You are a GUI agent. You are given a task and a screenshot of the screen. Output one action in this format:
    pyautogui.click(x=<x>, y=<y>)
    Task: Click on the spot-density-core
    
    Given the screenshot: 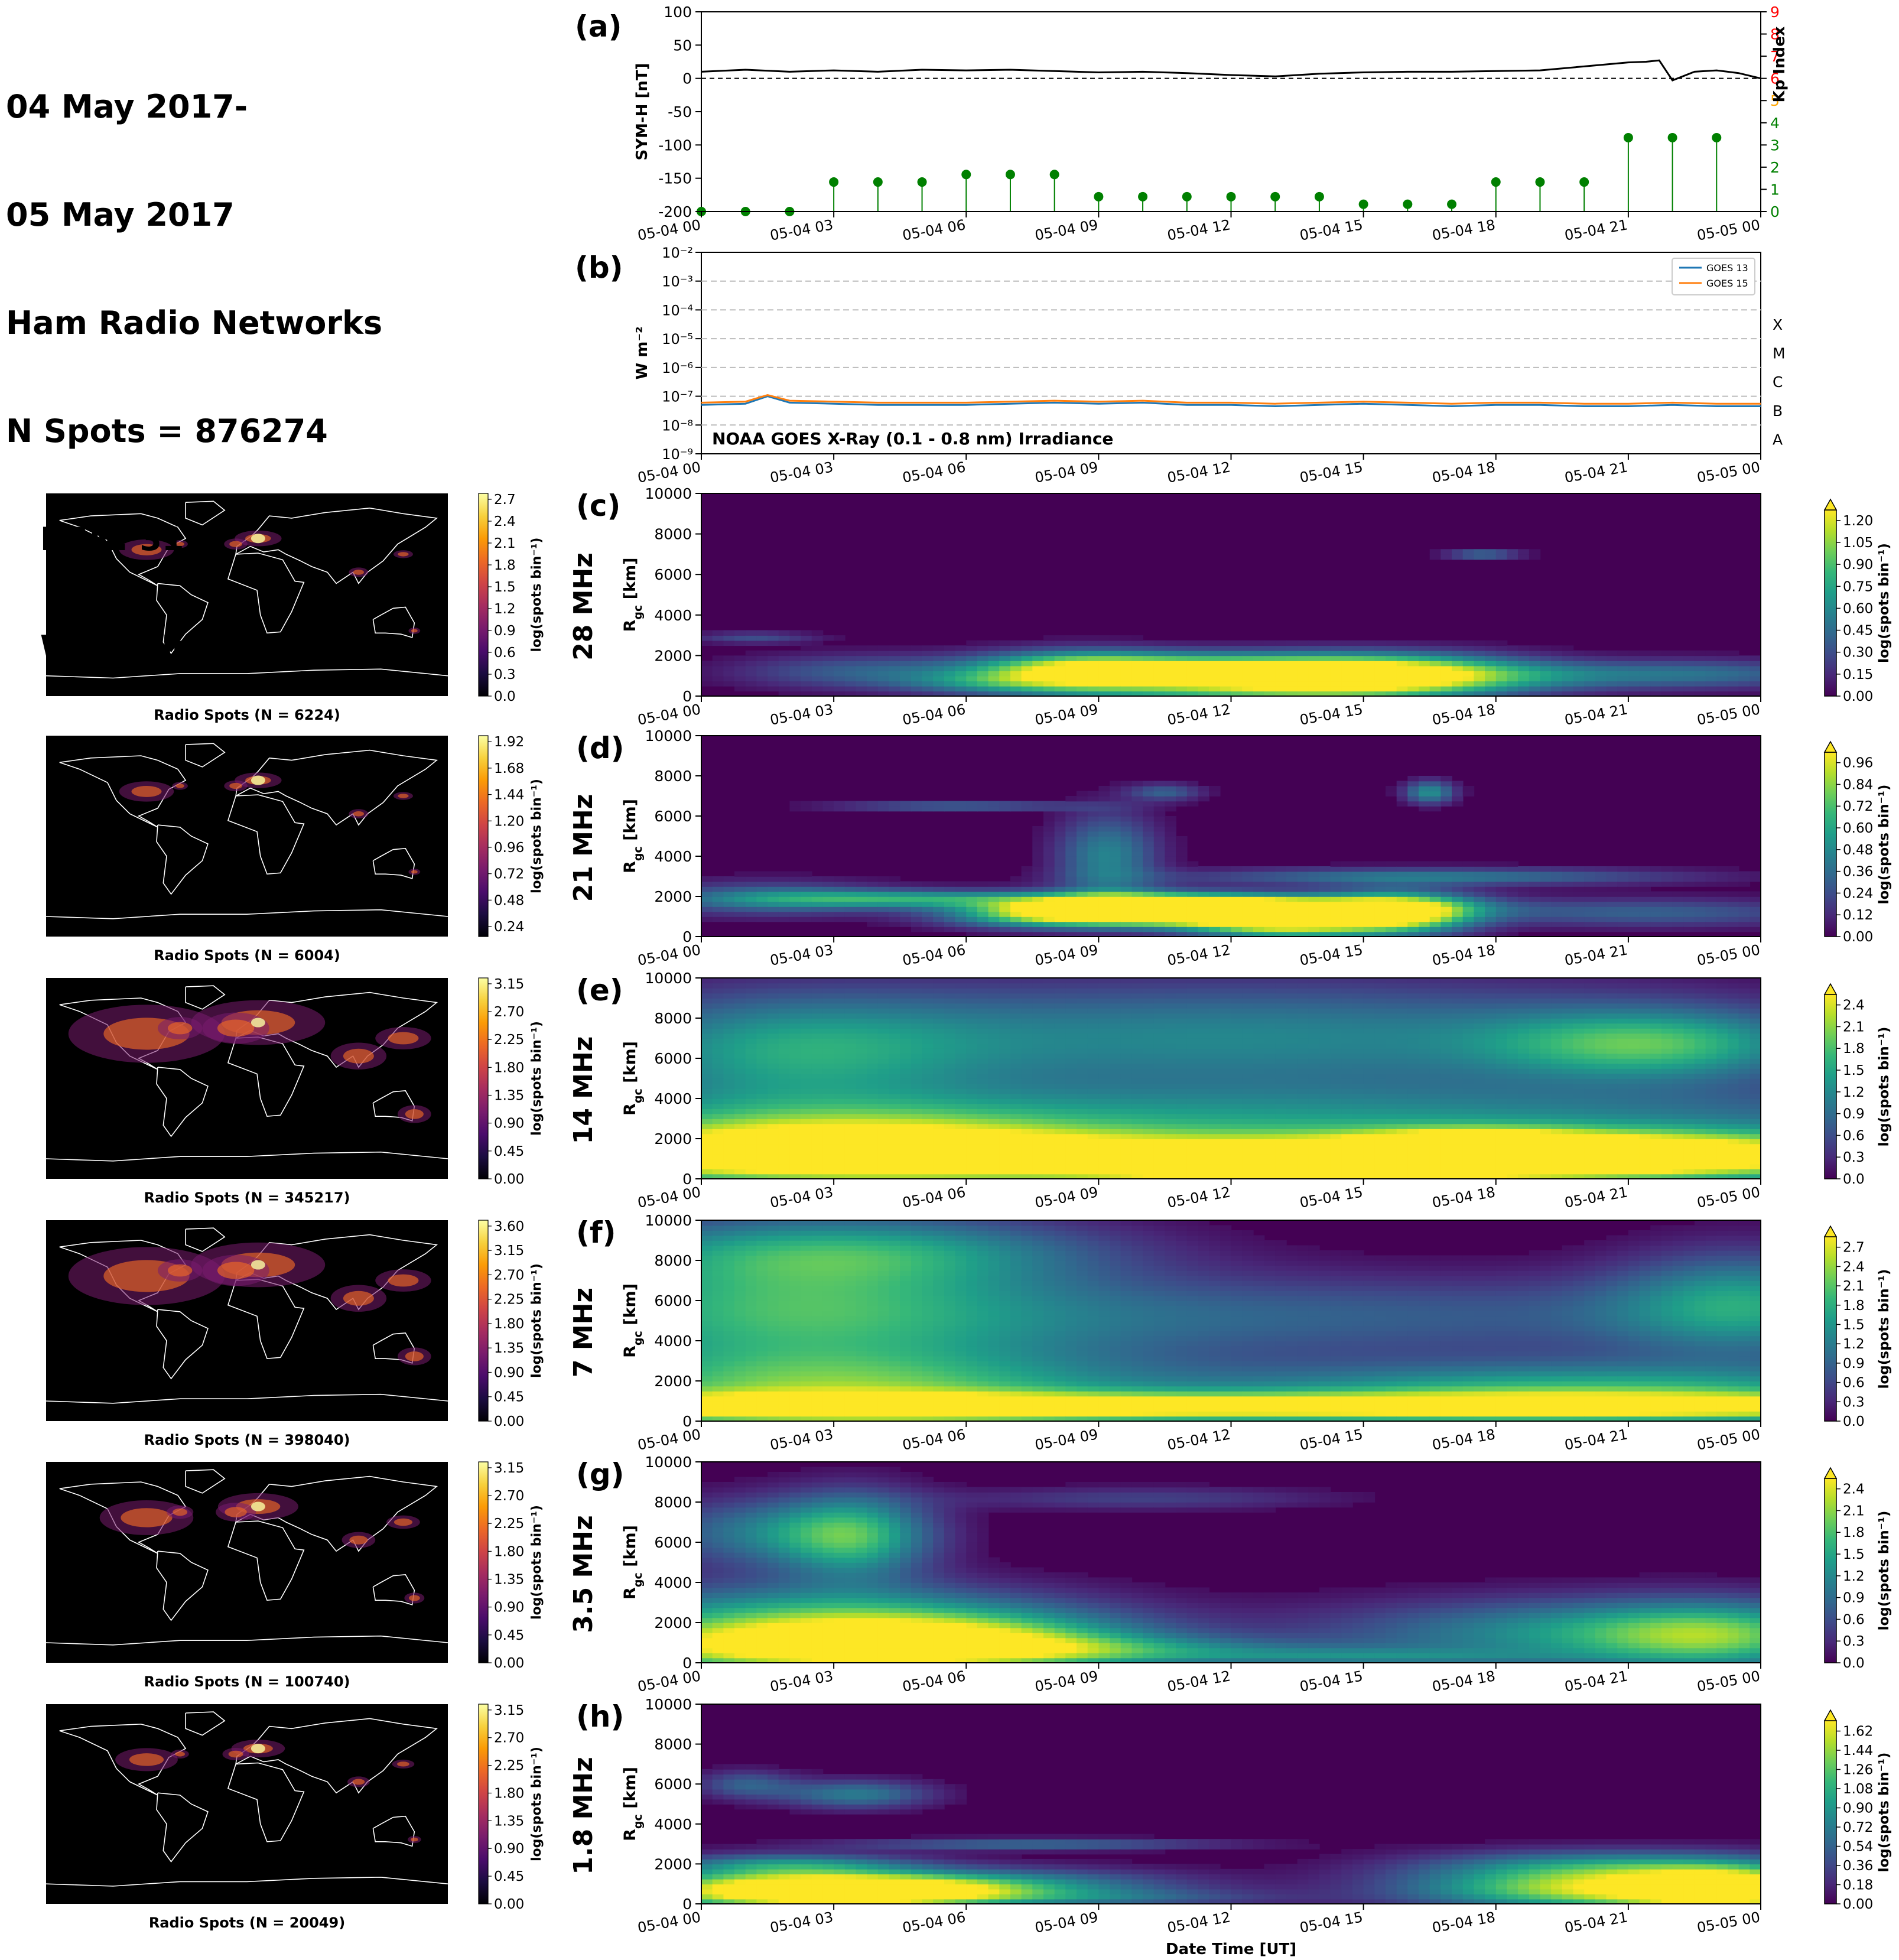 What is the action you would take?
    pyautogui.click(x=179, y=786)
    